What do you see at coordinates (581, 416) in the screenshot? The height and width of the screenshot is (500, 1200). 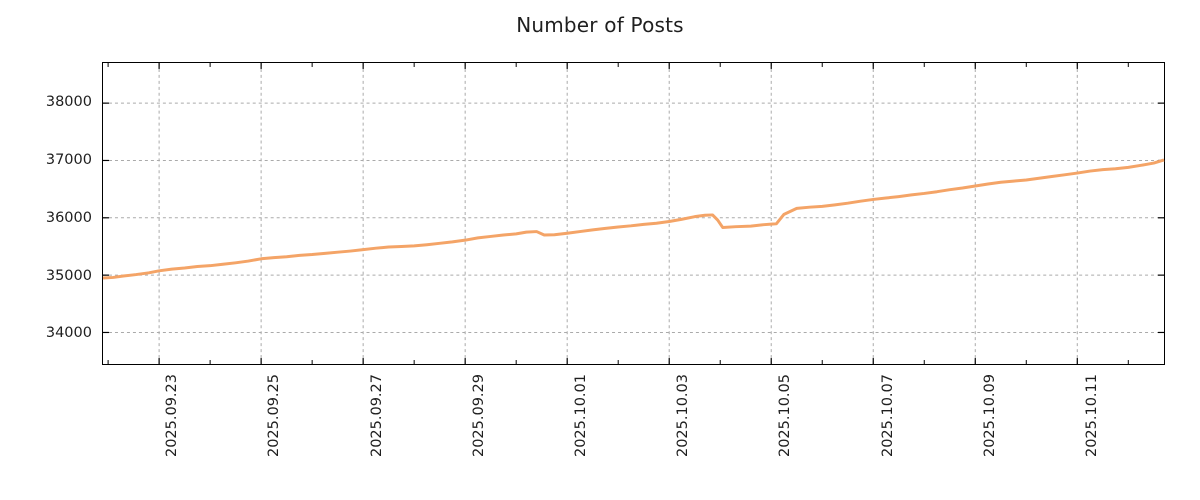 I see `x-tick-label: 2025.10.01` at bounding box center [581, 416].